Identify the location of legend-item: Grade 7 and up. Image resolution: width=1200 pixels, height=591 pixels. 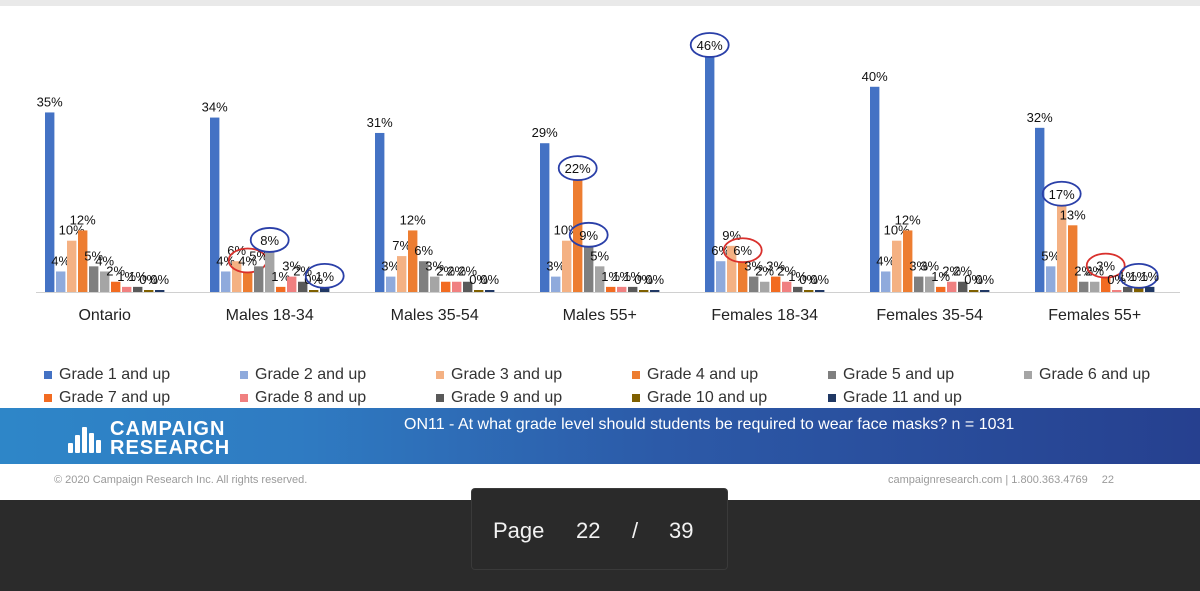
(107, 398).